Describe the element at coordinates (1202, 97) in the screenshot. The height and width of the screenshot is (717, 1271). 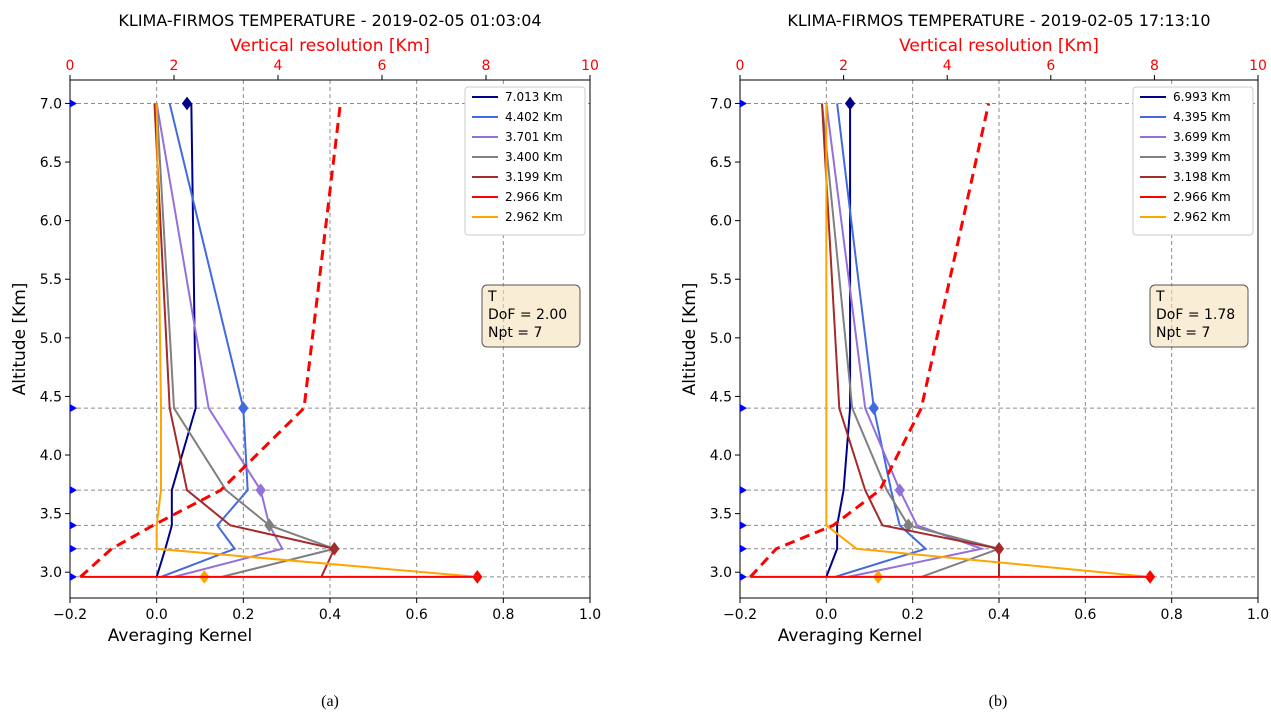
I see `legend-label: 6.993 Km` at that location.